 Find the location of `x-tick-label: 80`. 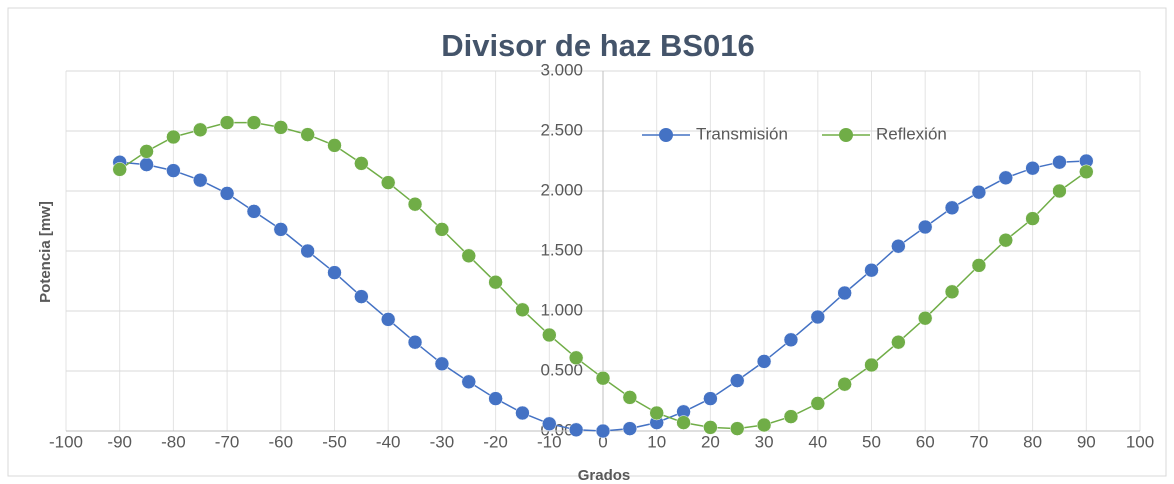

x-tick-label: 80 is located at coordinates (1032, 441).